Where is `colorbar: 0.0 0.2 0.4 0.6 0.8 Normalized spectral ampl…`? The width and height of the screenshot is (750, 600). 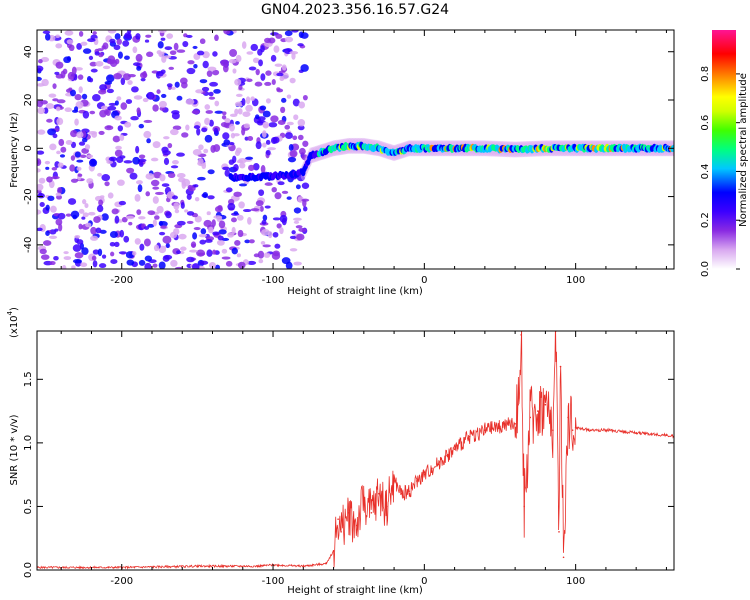
colorbar: 0.0 0.2 0.4 0.6 0.8 Normalized spectral ampl… is located at coordinates (724, 153).